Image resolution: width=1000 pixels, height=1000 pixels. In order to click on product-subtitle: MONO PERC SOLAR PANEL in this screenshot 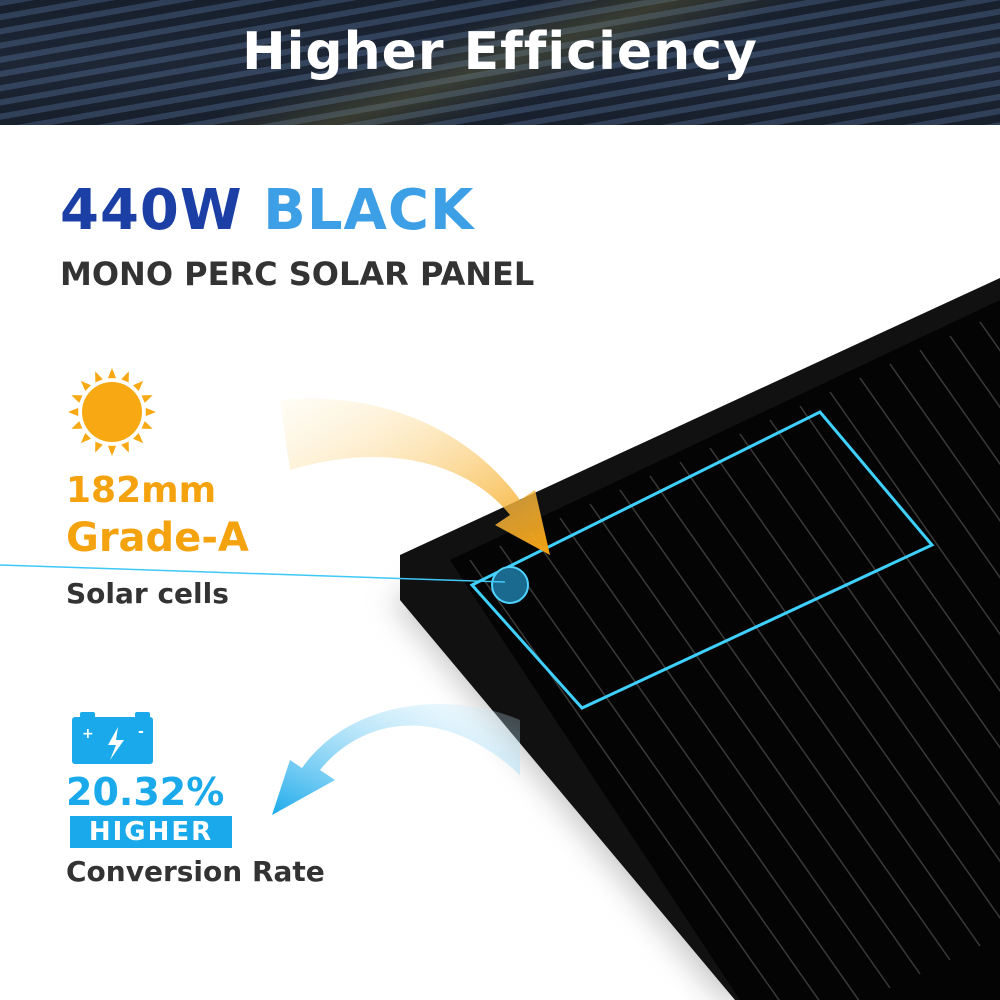, I will do `click(297, 274)`.